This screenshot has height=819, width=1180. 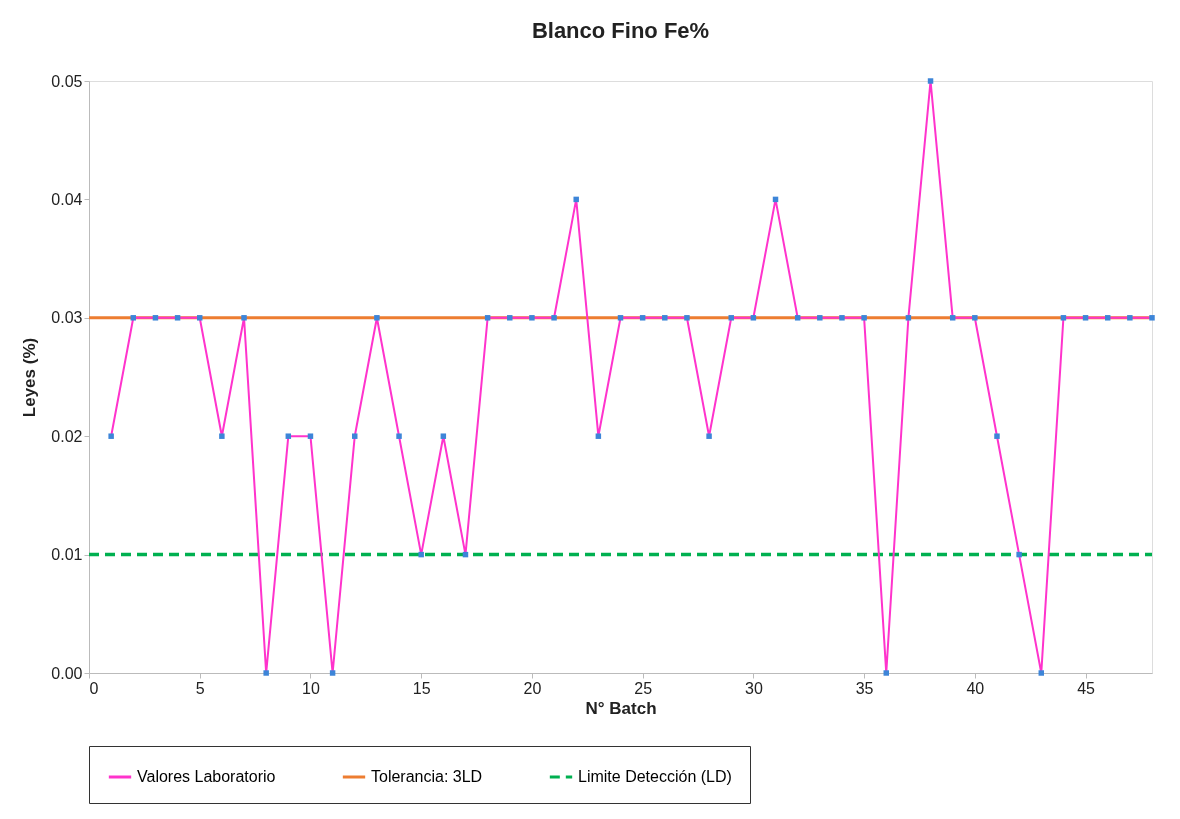 I want to click on x-tick-label: 5, so click(x=200, y=688).